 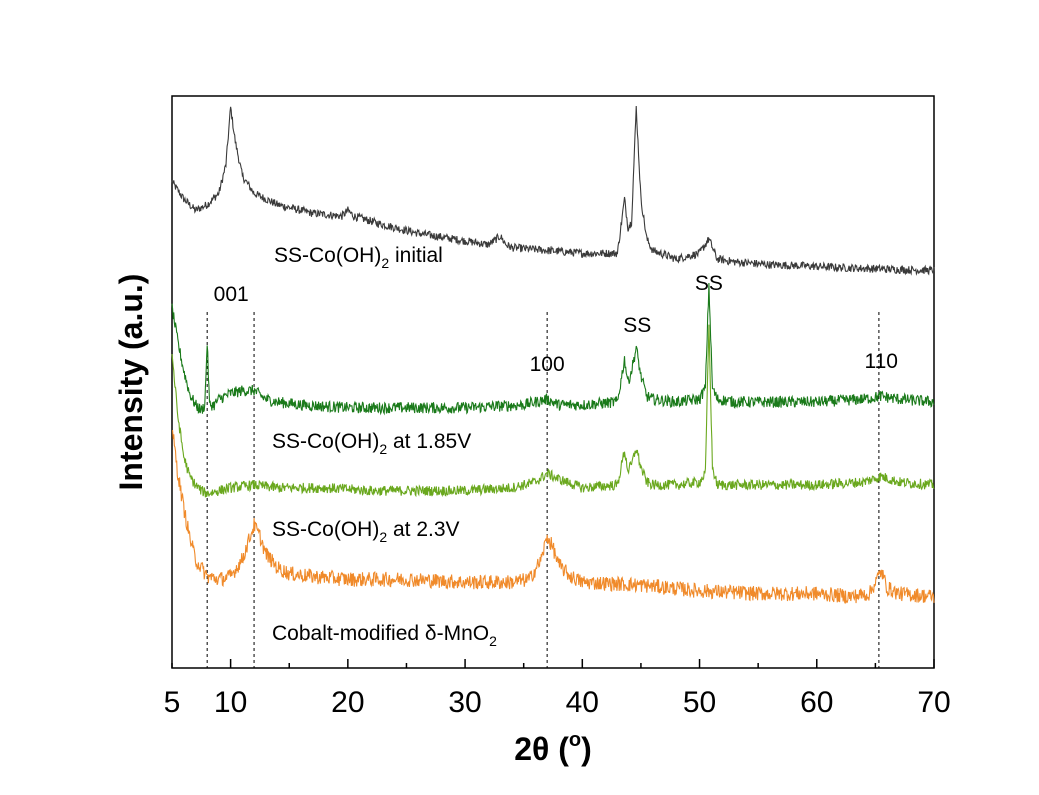 What do you see at coordinates (230, 702) in the screenshot?
I see `x-tick-label: 10` at bounding box center [230, 702].